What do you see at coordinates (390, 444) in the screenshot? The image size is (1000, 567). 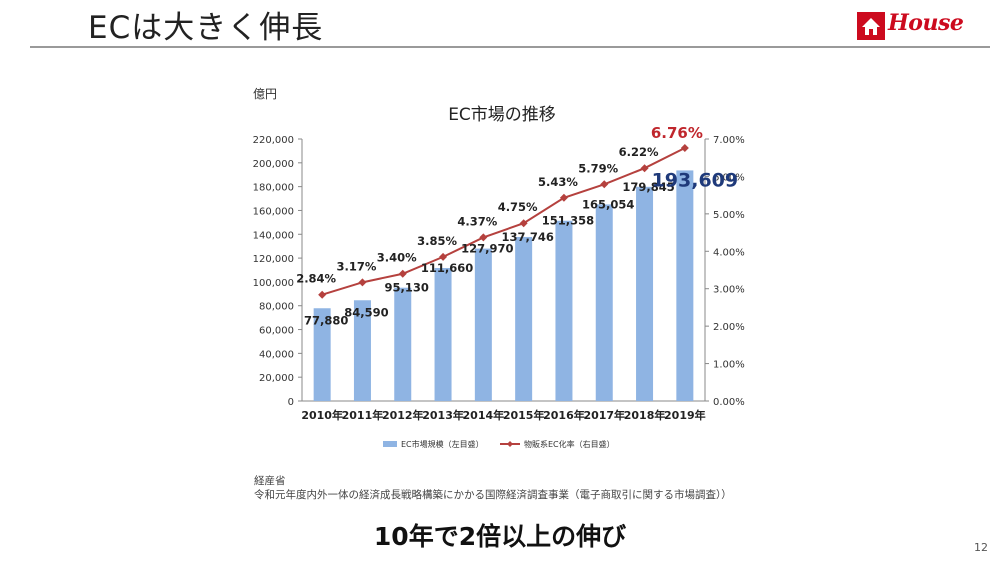 I see `legend-bar-swatch` at bounding box center [390, 444].